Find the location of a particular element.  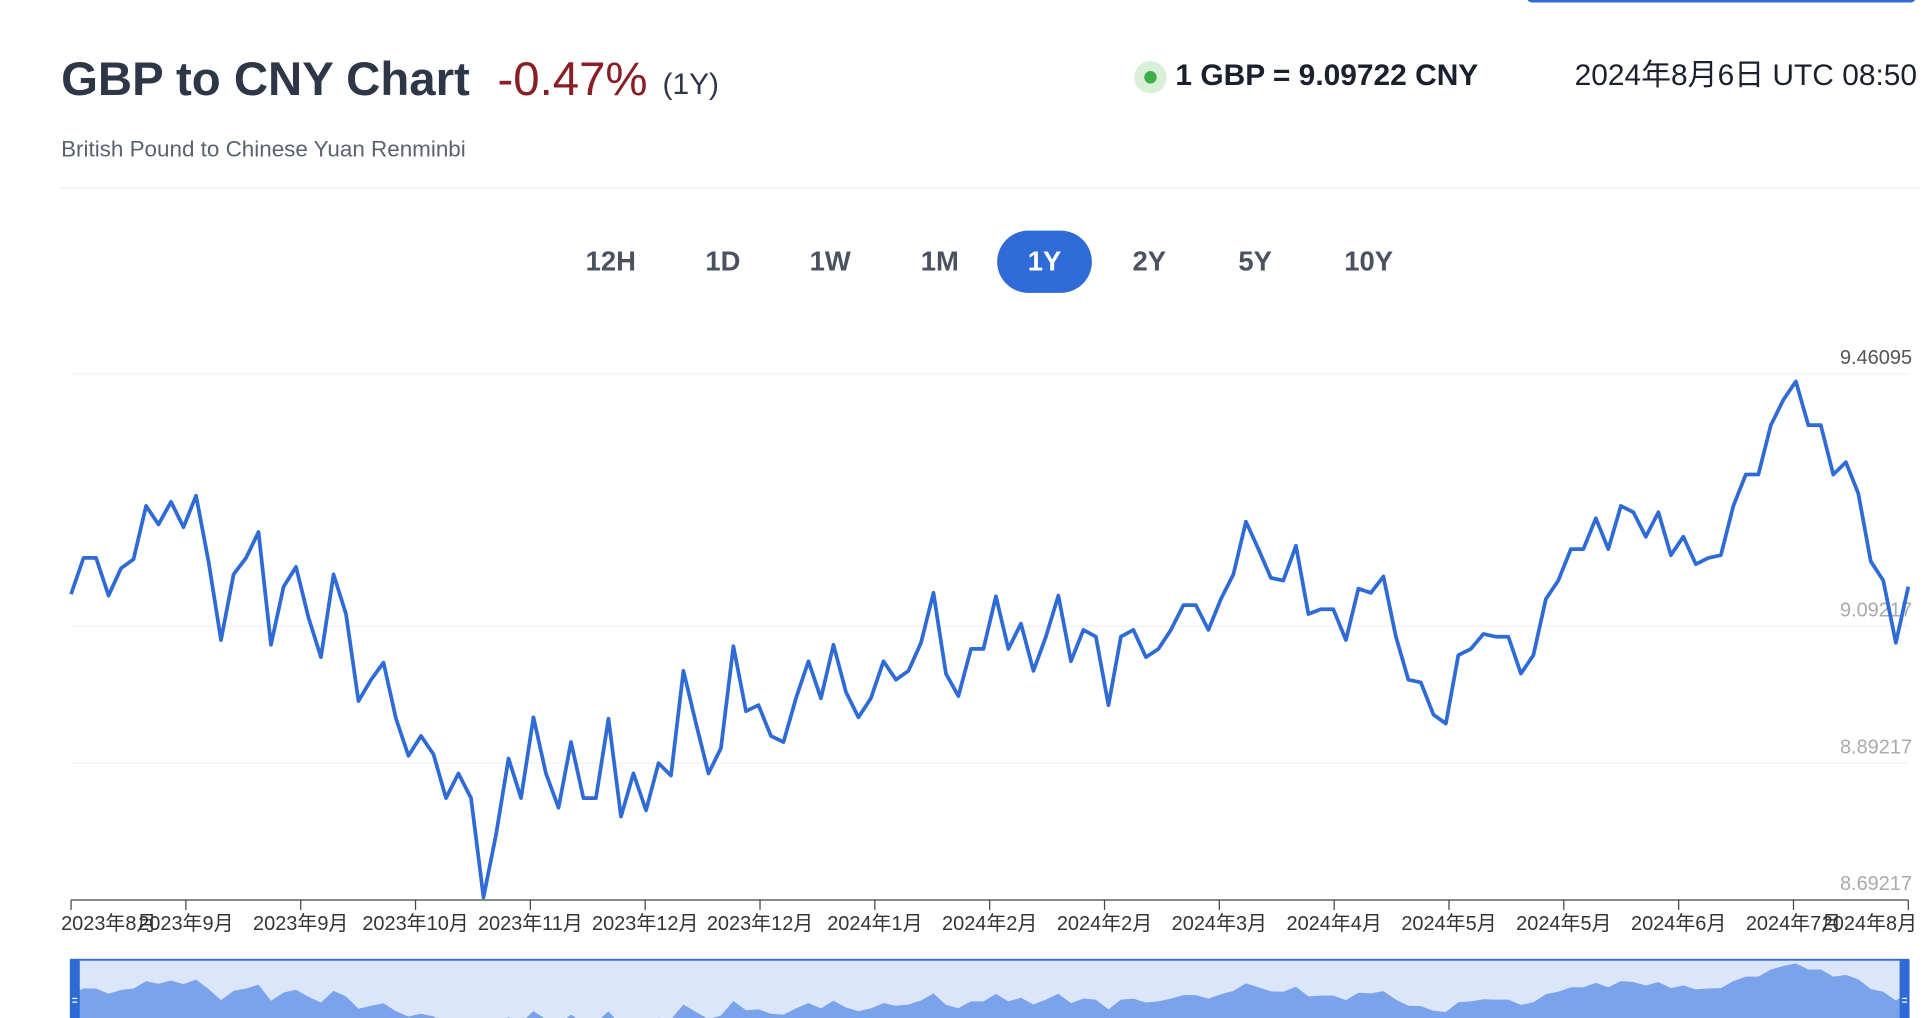

tab: 12H is located at coordinates (611, 260).